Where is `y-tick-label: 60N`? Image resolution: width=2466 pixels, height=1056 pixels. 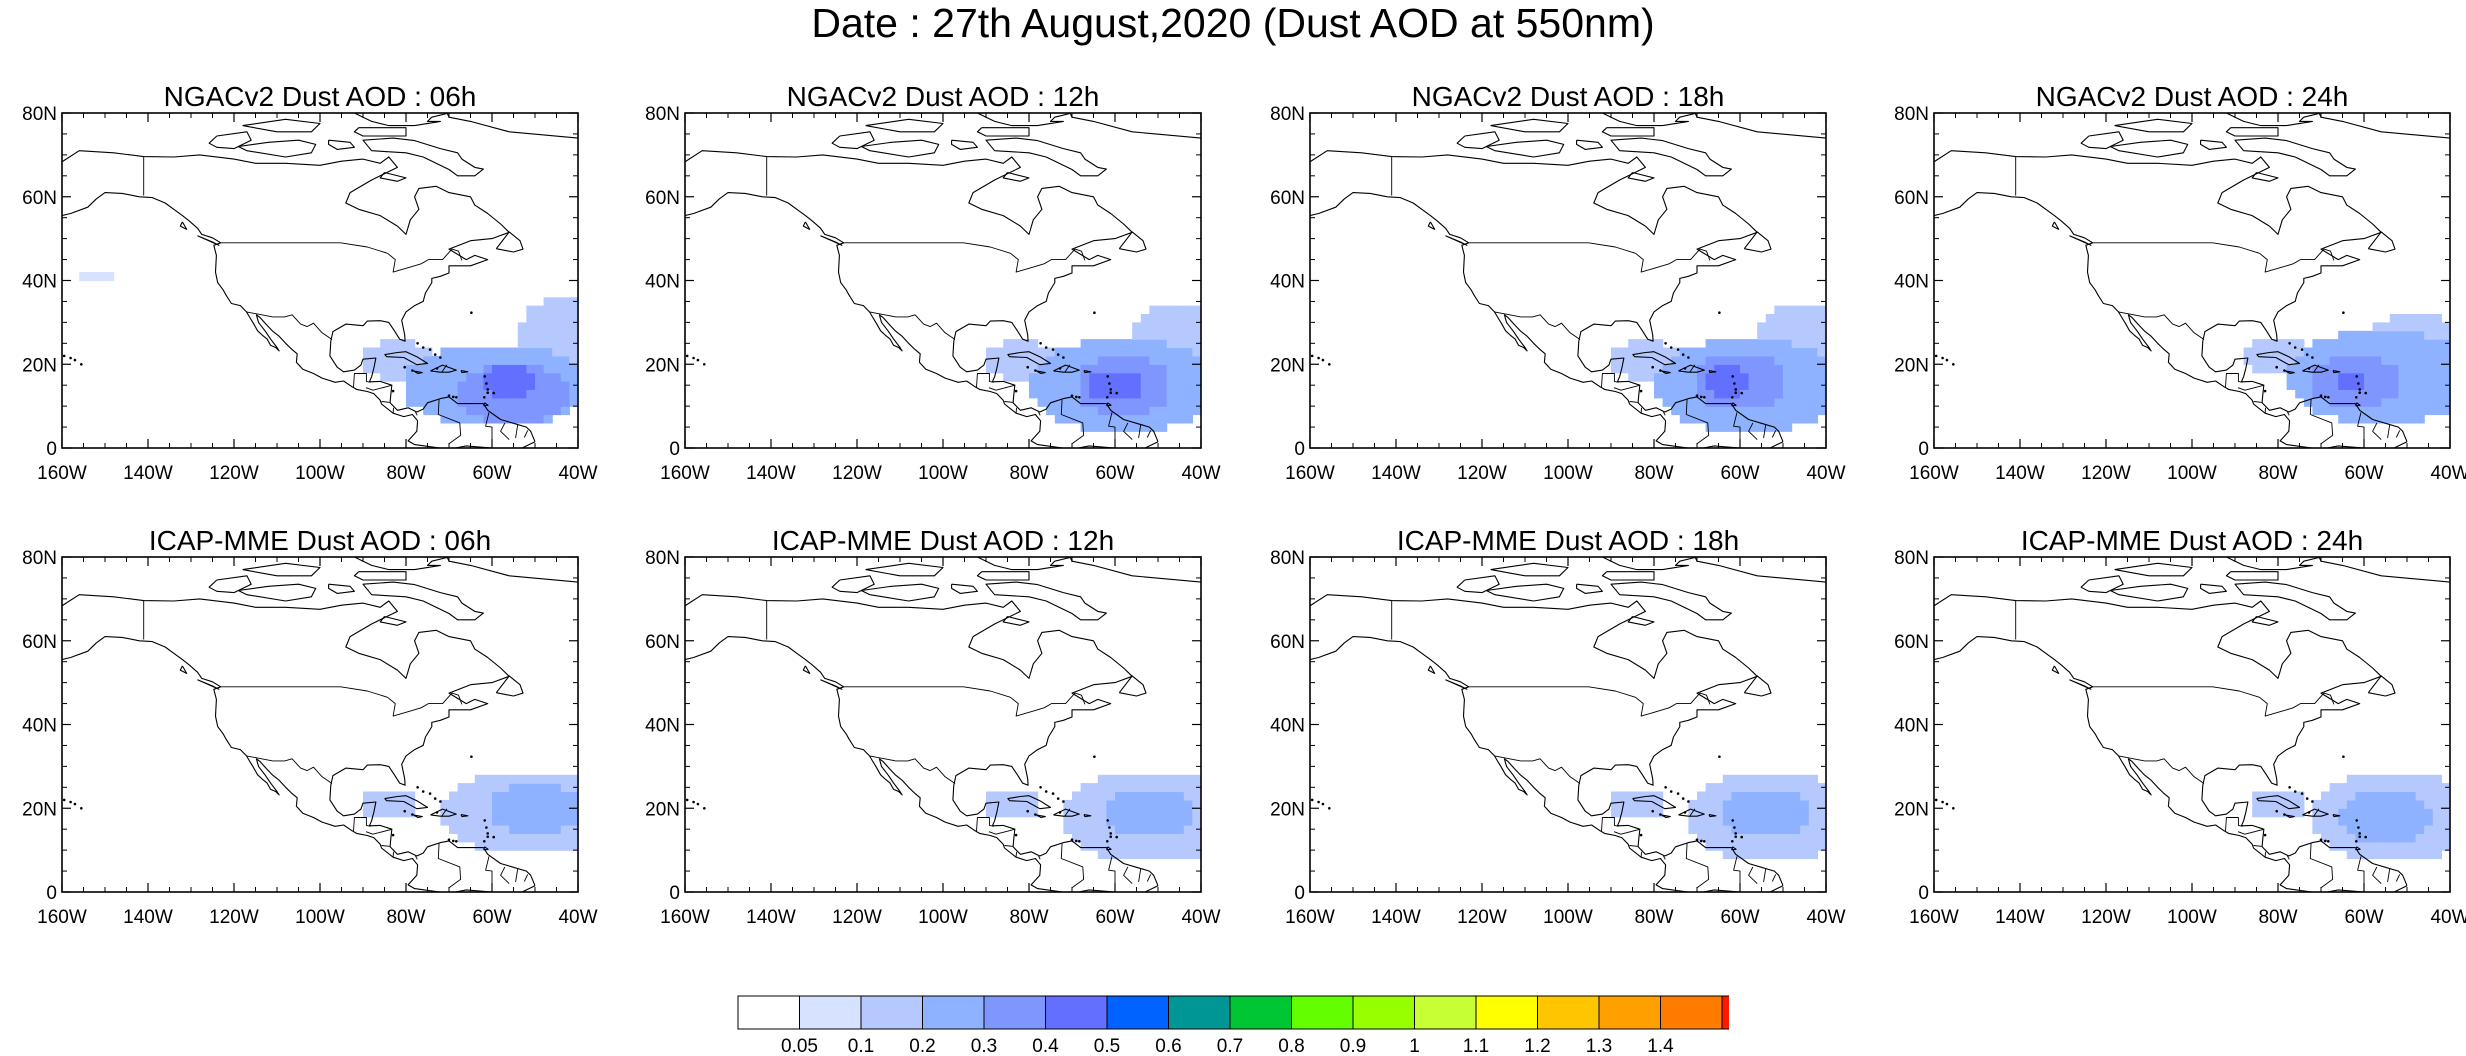 y-tick-label: 60N is located at coordinates (1911, 198).